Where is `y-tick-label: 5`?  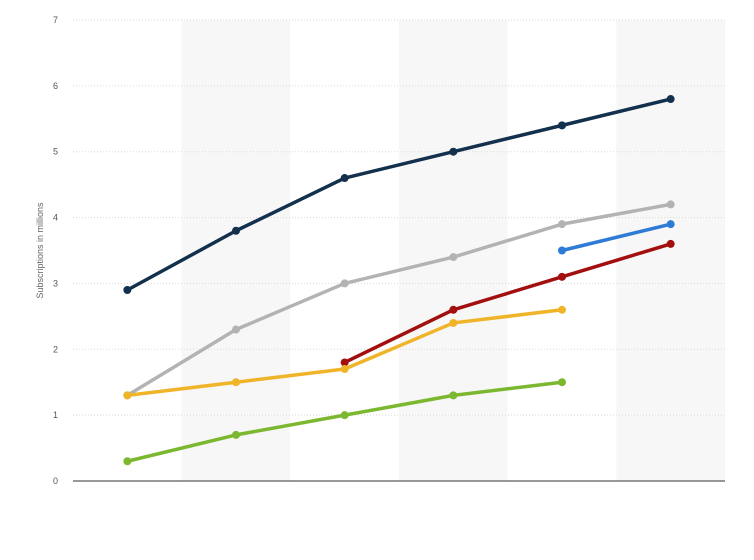
y-tick-label: 5 is located at coordinates (55, 152).